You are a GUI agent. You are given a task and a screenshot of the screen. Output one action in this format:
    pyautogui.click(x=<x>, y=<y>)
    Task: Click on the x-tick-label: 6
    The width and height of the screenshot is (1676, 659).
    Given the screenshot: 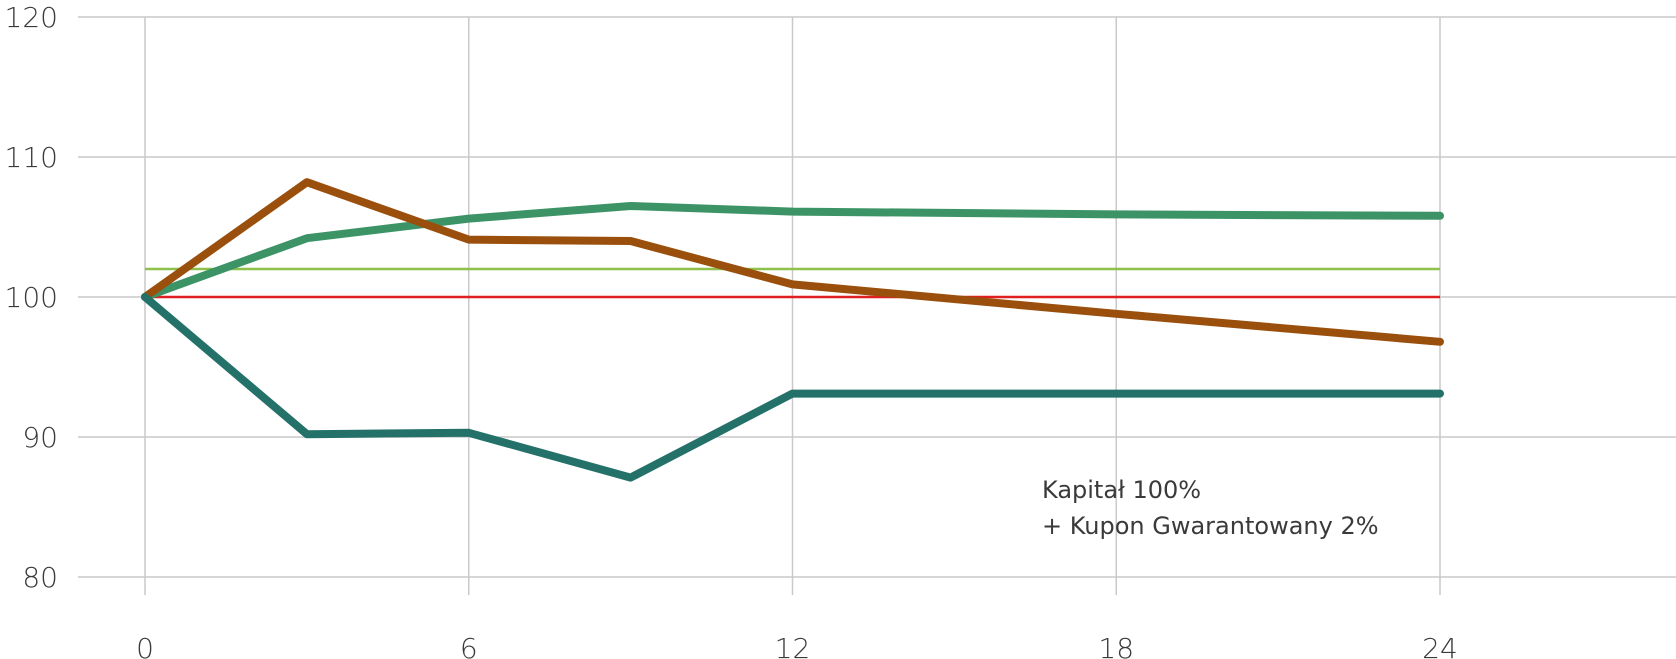 What is the action you would take?
    pyautogui.click(x=469, y=645)
    